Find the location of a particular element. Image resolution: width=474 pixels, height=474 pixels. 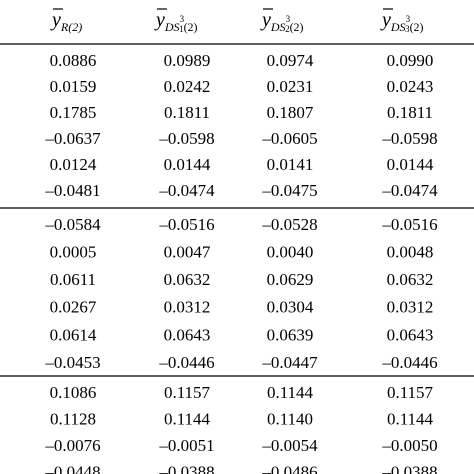

cell: 0.0974 is located at coordinates (290, 60).